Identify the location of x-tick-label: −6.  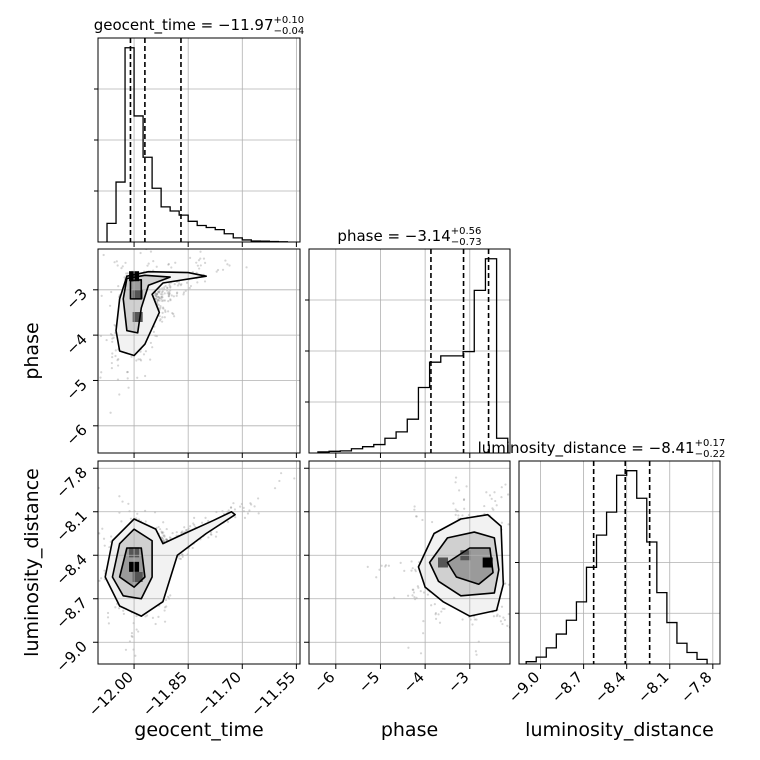
(324, 682).